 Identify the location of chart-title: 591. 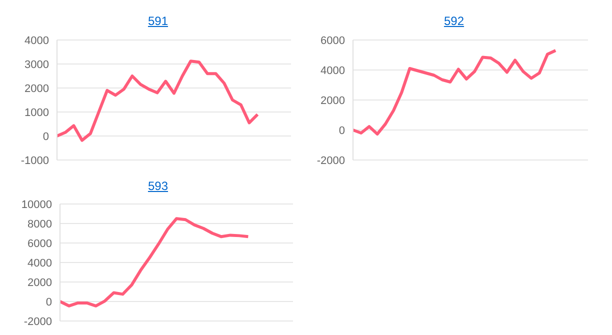
(158, 21).